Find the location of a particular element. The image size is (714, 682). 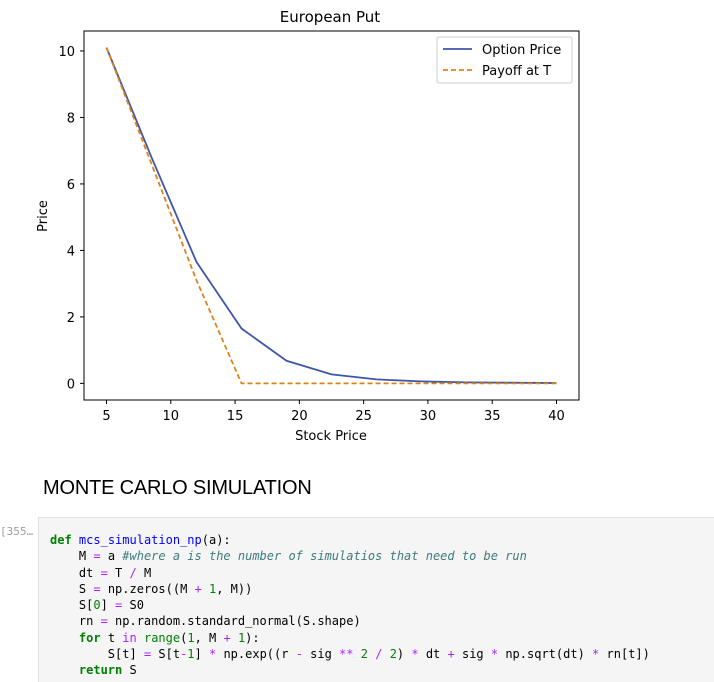

code-line: for t in range(1, M + 1): is located at coordinates (169, 637).